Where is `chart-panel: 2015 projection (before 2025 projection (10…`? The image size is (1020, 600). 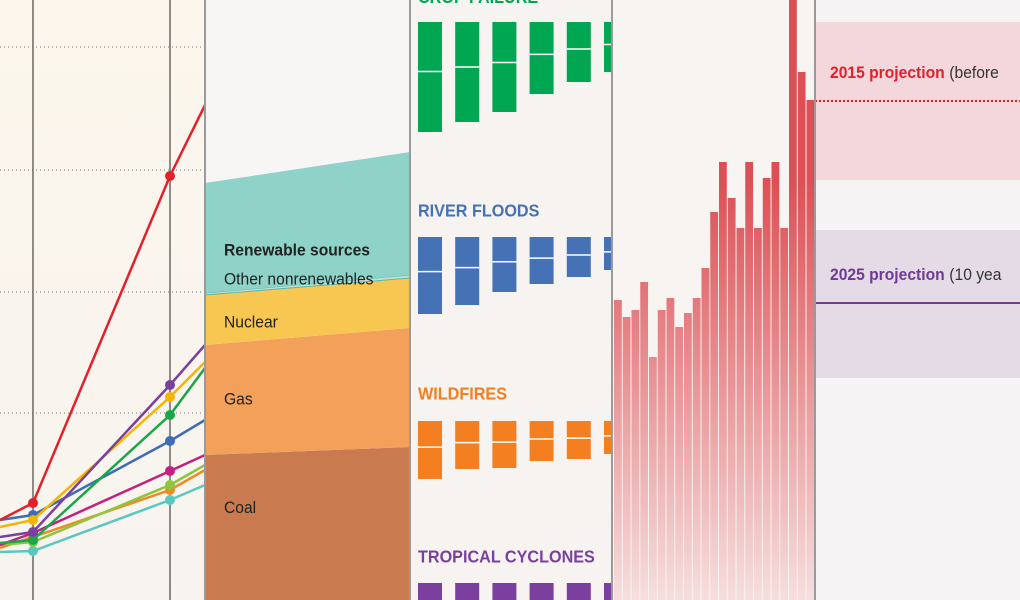 chart-panel: 2015 projection (before 2025 projection (10… is located at coordinates (917, 200).